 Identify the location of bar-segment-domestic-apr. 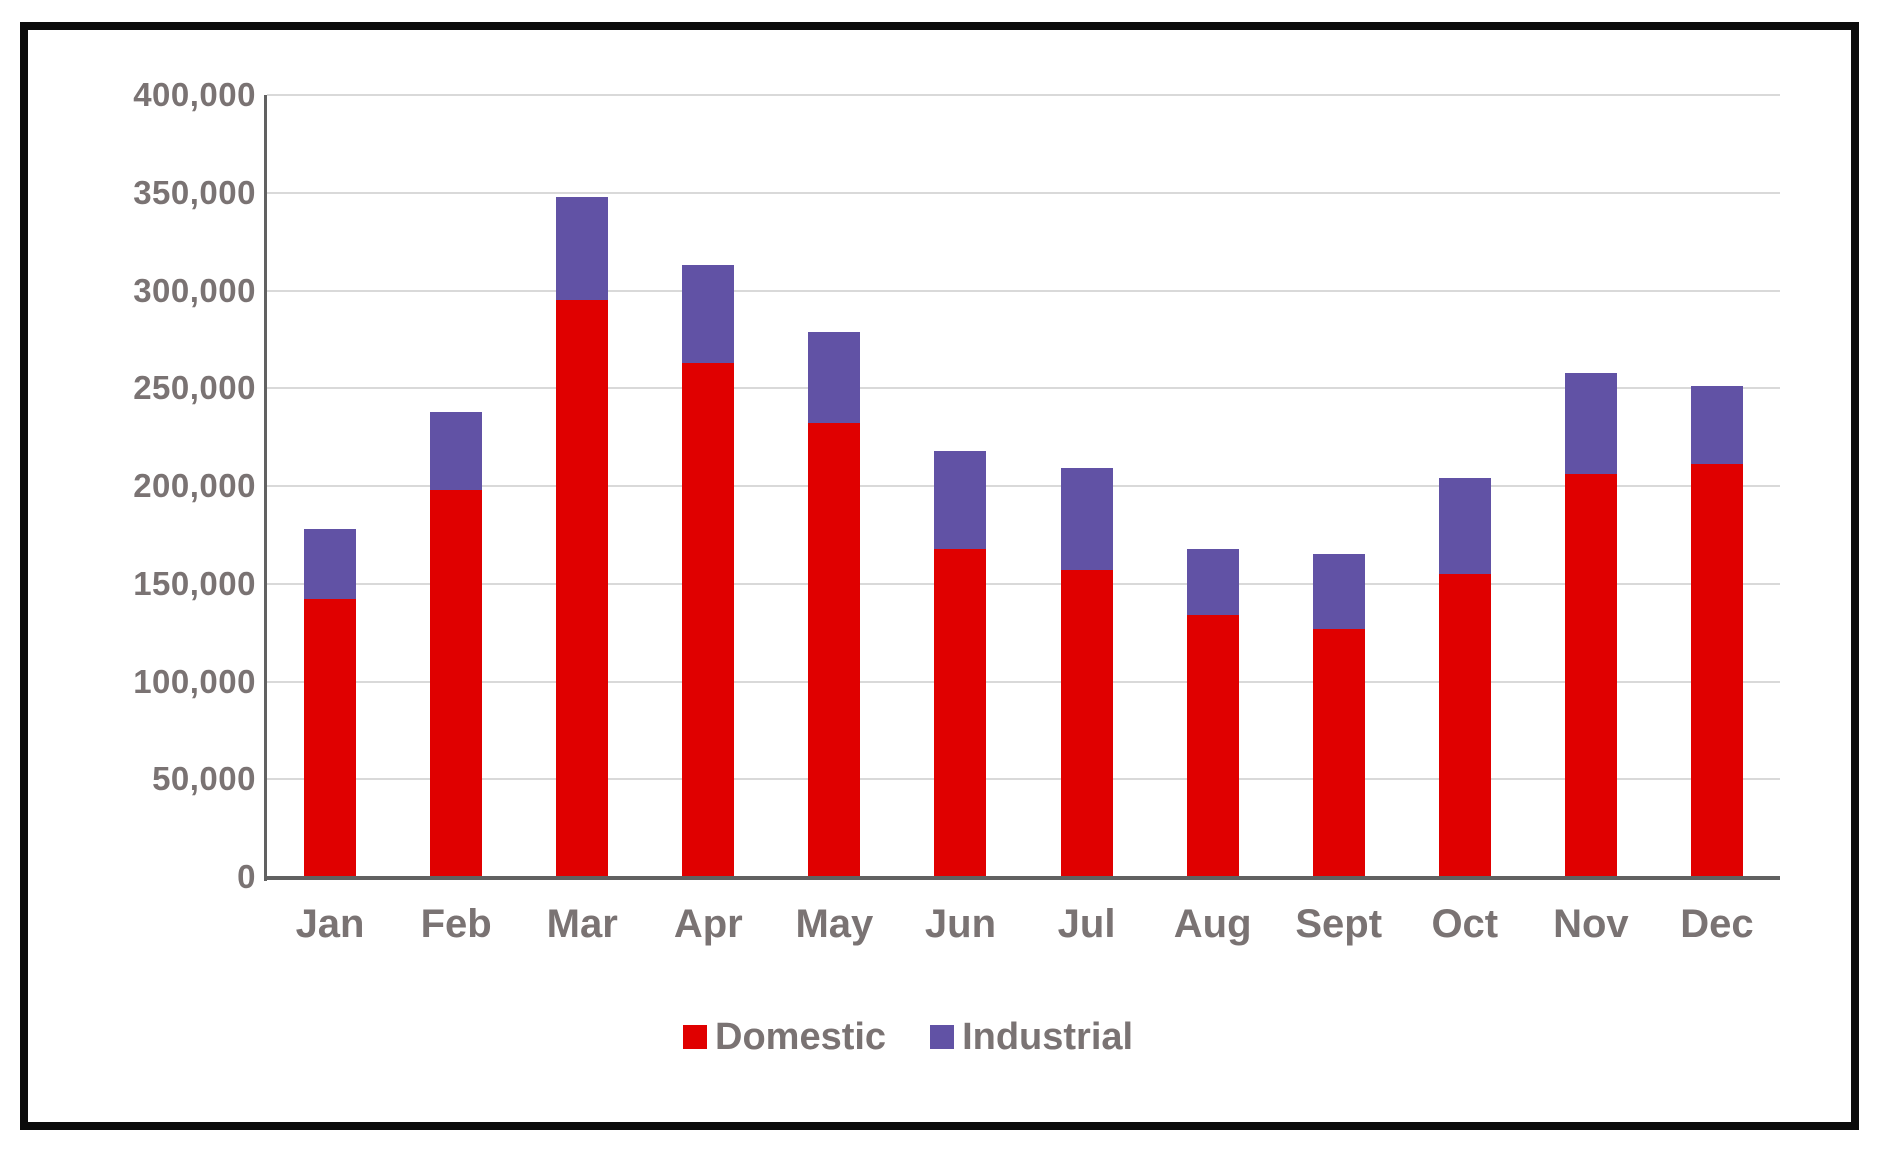
(708, 619).